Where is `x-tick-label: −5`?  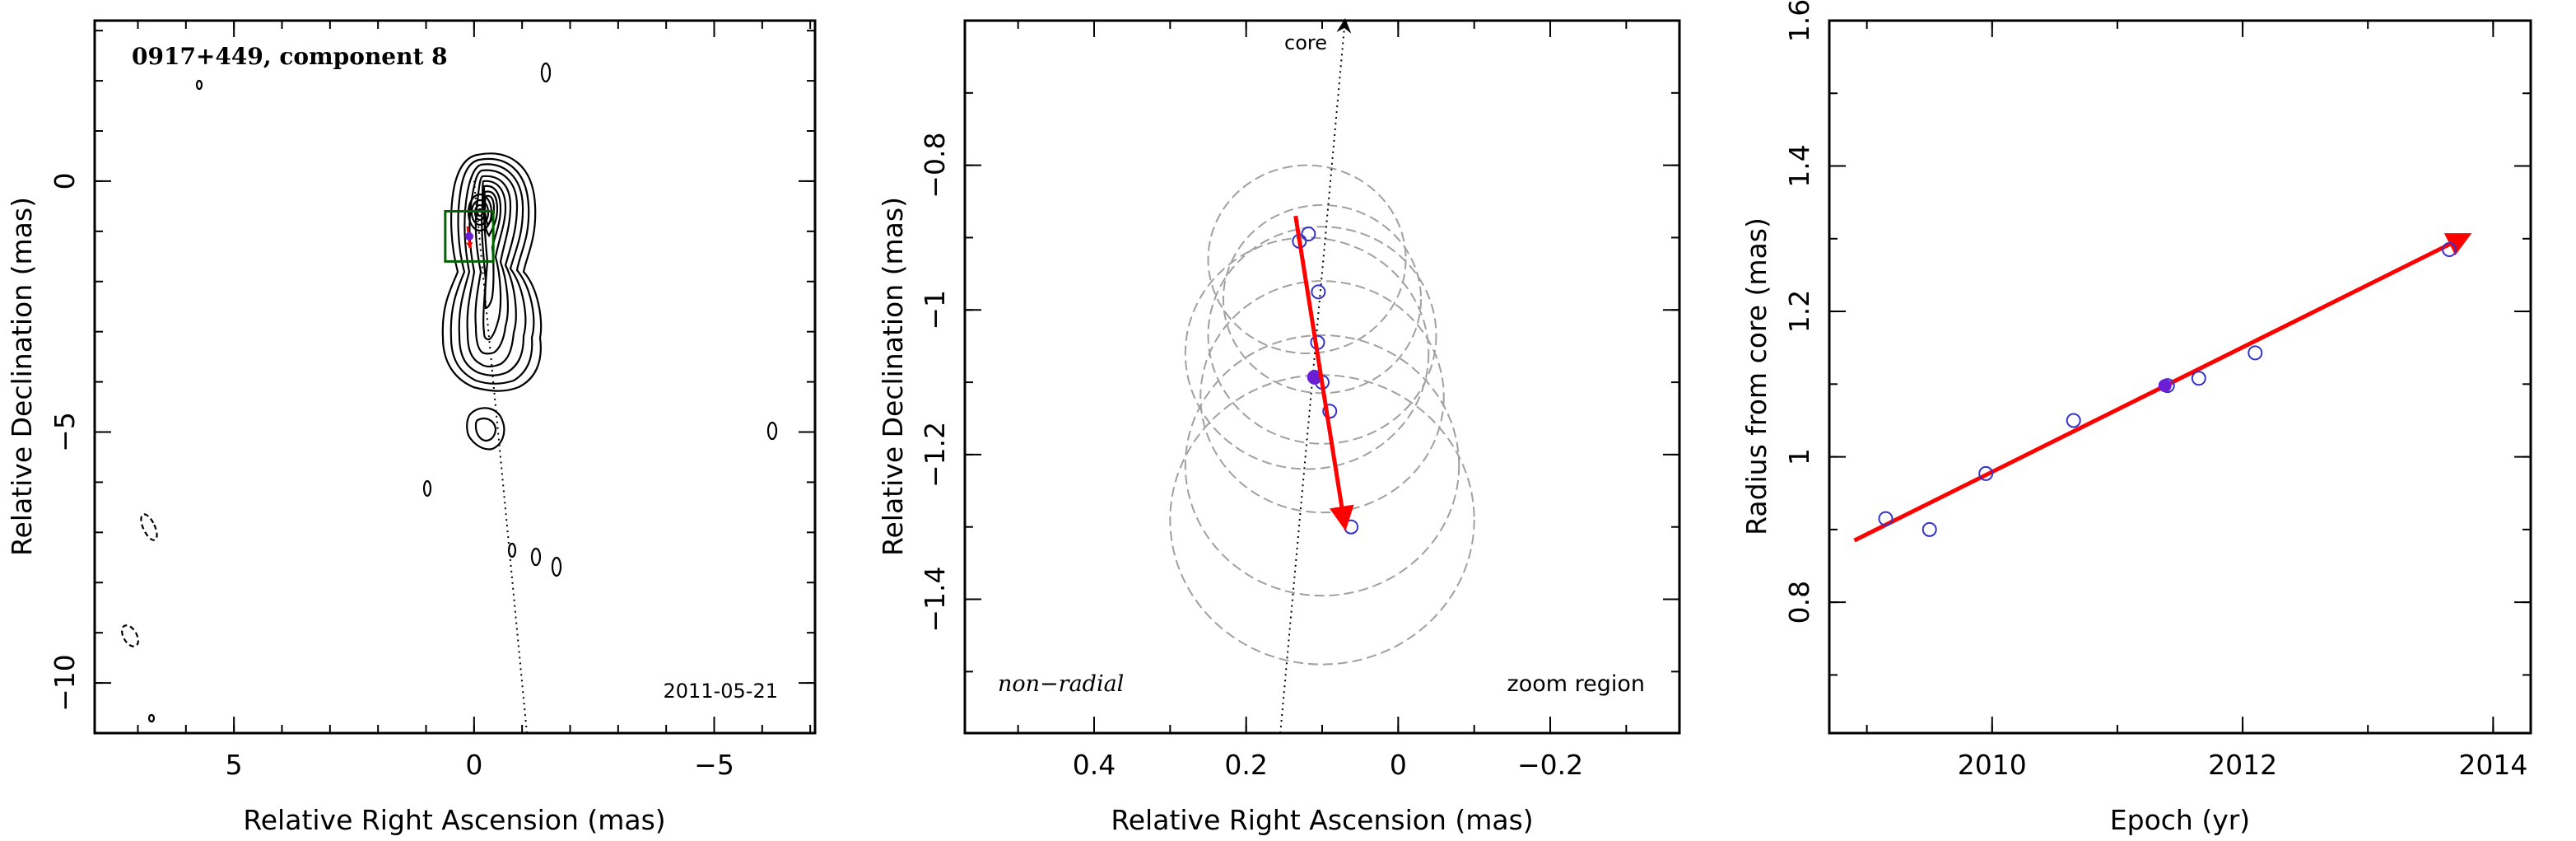 x-tick-label: −5 is located at coordinates (714, 765).